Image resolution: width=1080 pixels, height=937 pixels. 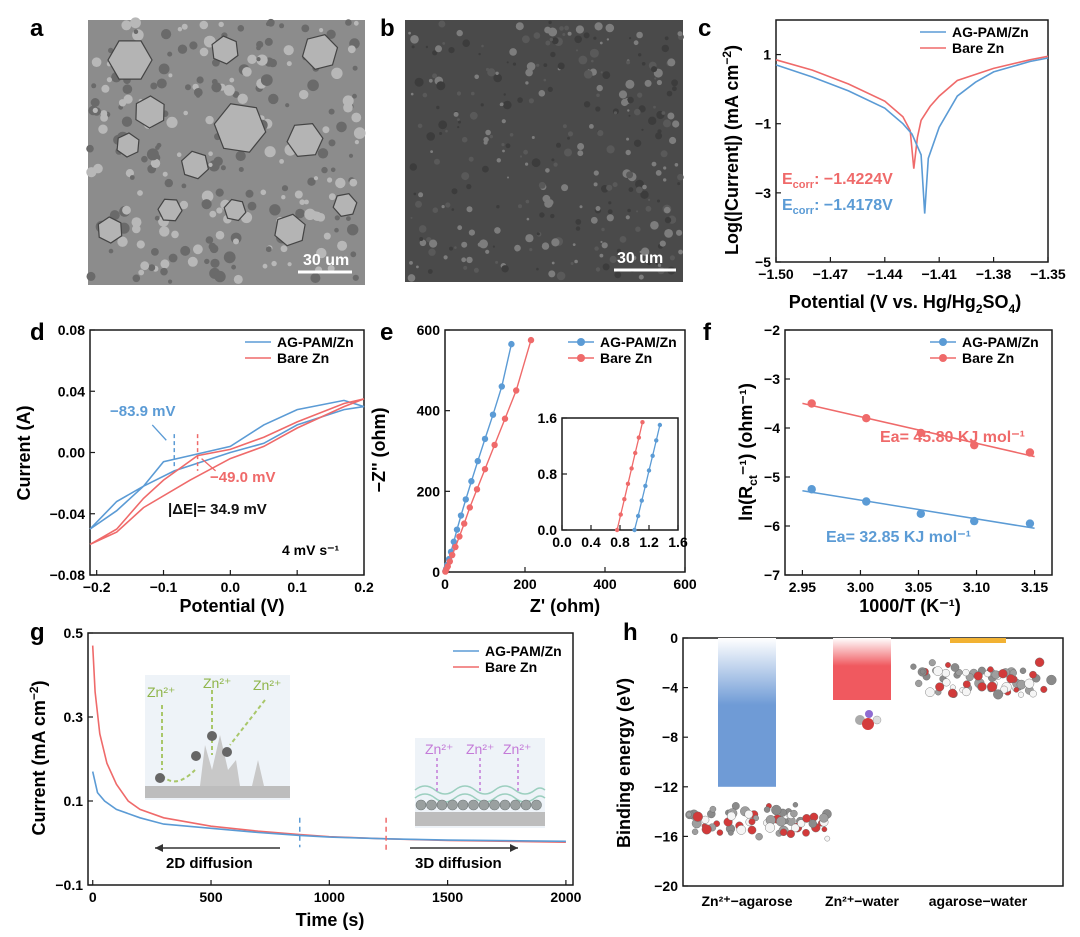 I want to click on panel-h-ytick-label: −20, so click(x=666, y=886).